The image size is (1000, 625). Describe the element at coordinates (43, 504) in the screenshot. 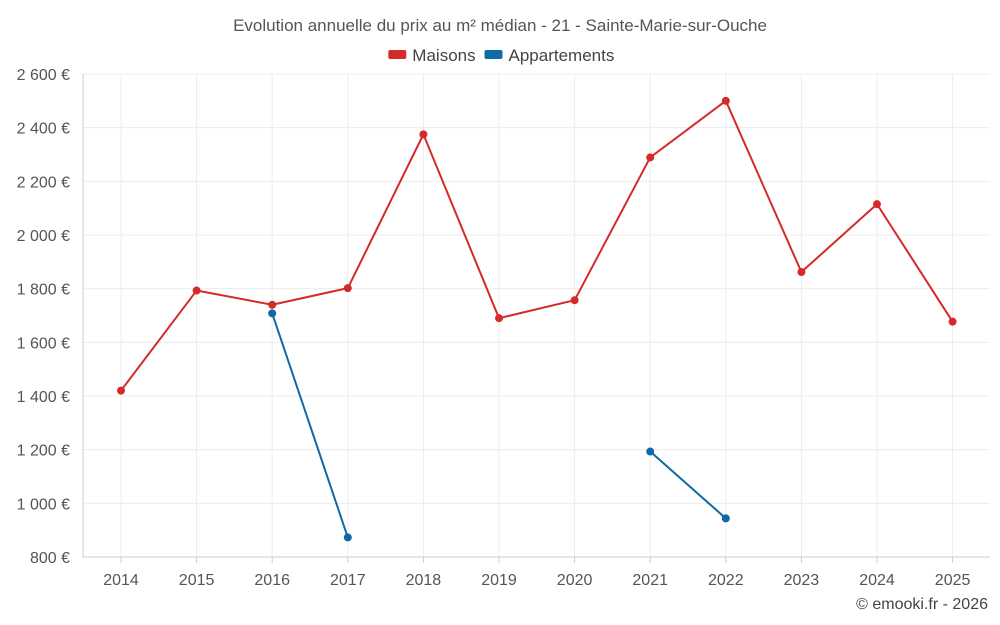

I see `y-tick-label: 1 000 €` at that location.